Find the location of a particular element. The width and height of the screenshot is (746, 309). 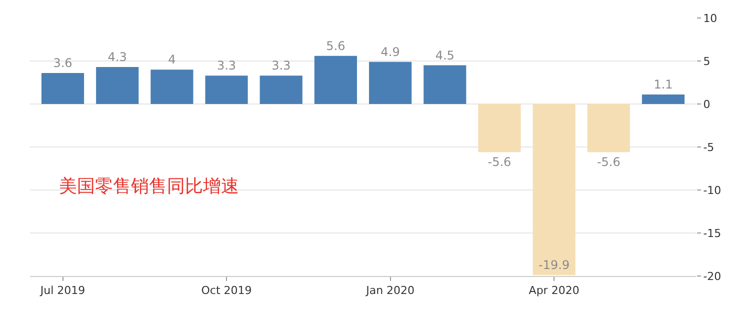

data-label: 4.9 is located at coordinates (390, 51).